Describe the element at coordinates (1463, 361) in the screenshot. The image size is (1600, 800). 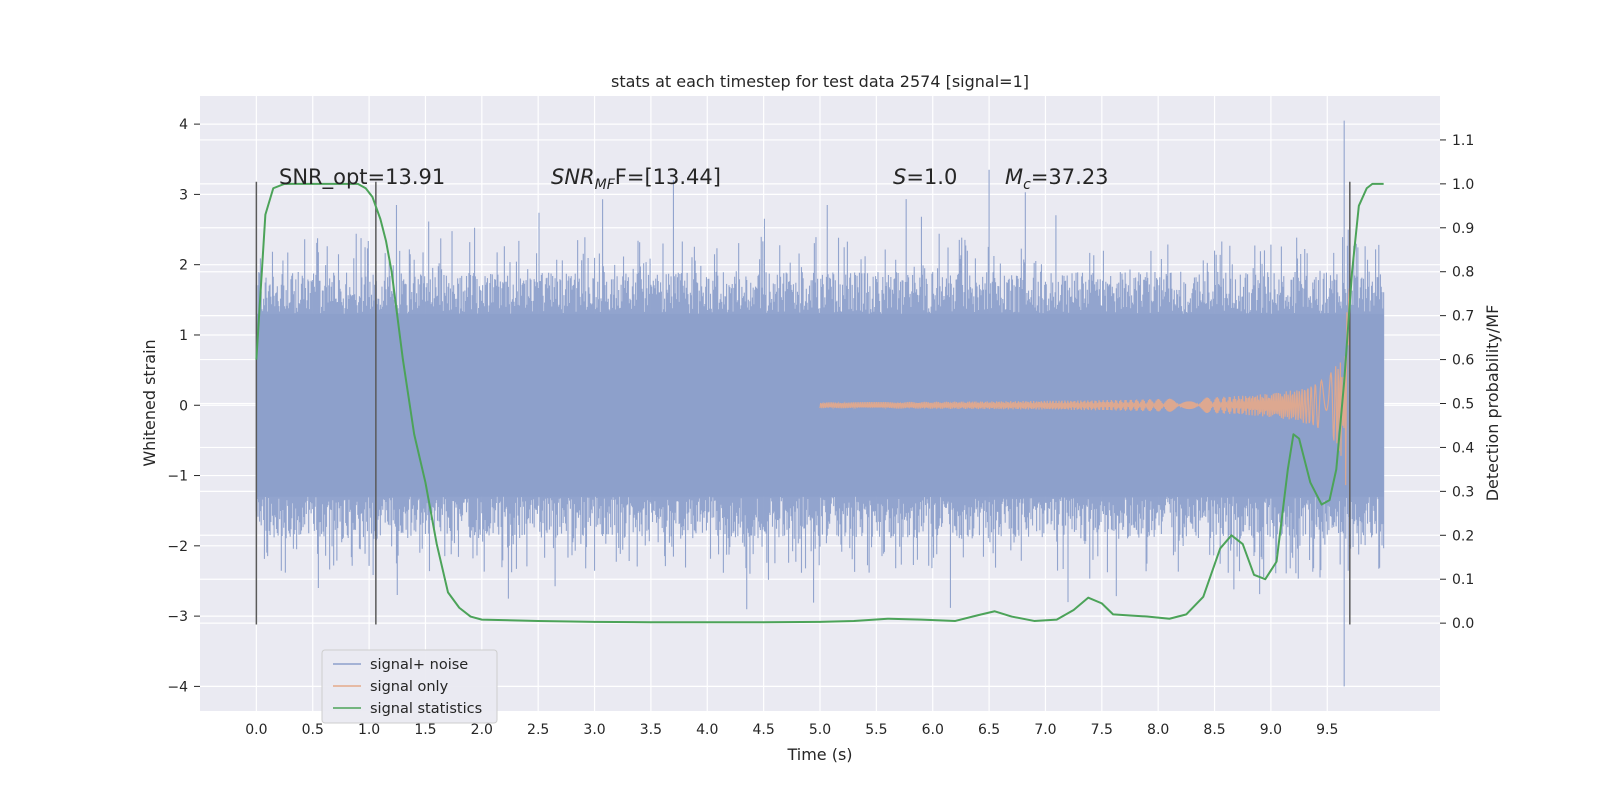
I see `y-right-tick-label: 0.6` at that location.